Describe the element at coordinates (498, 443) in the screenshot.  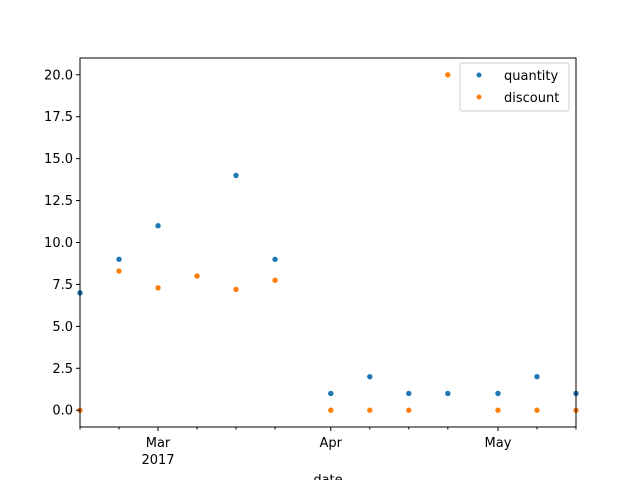
I see `x-tick-label: May` at that location.